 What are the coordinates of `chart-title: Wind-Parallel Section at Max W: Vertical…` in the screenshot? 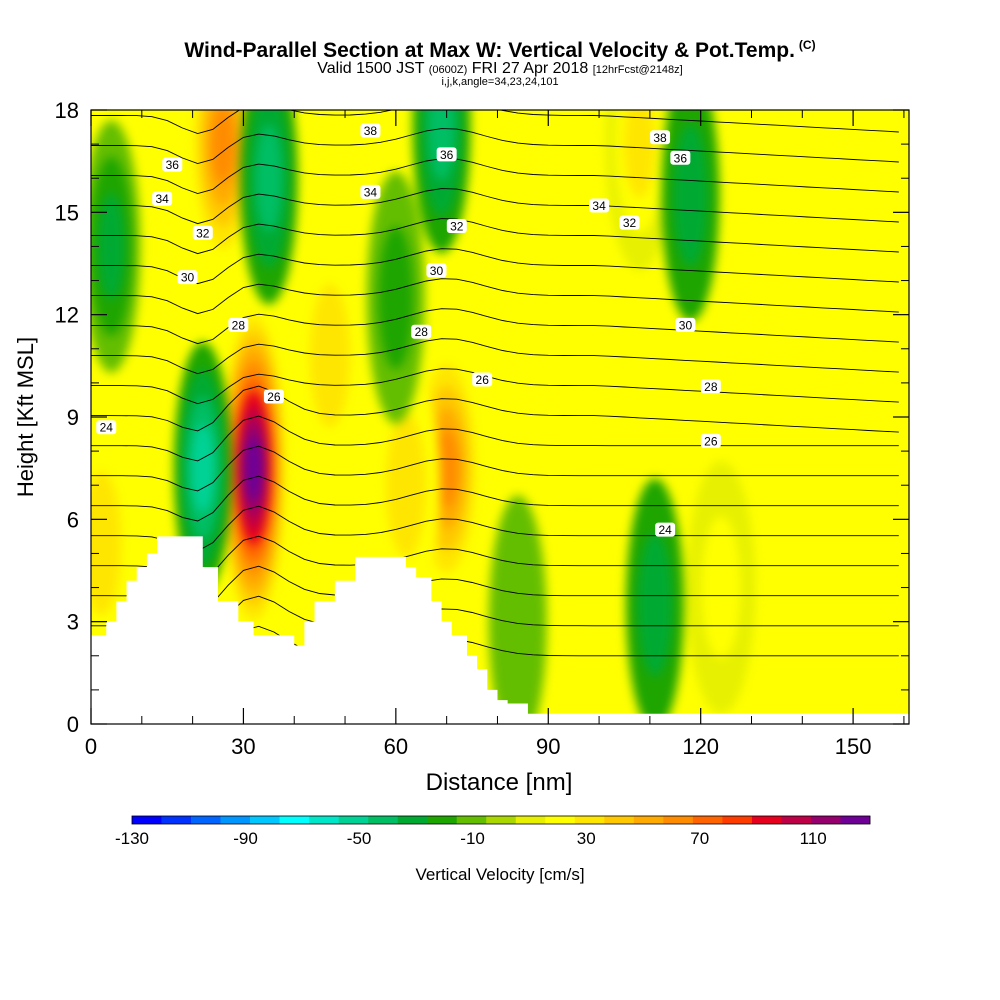 It's located at (500, 50).